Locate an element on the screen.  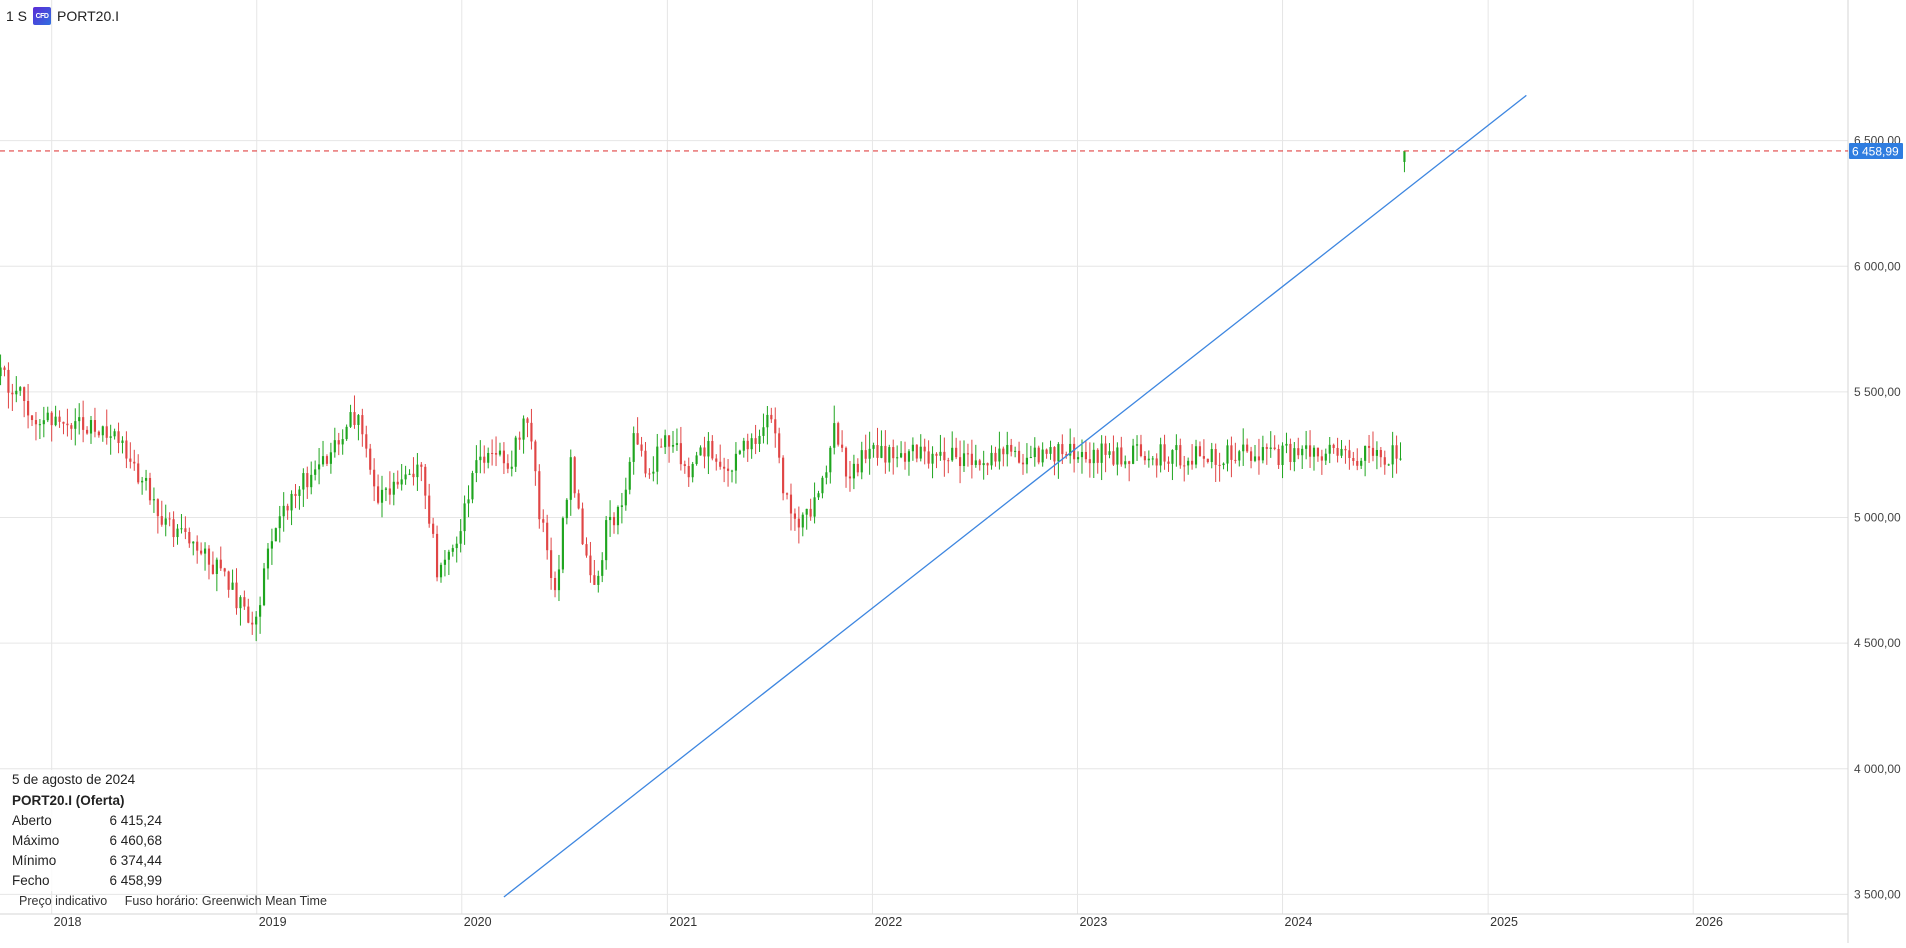
current-price-label: 6 458,99 is located at coordinates (1875, 151).